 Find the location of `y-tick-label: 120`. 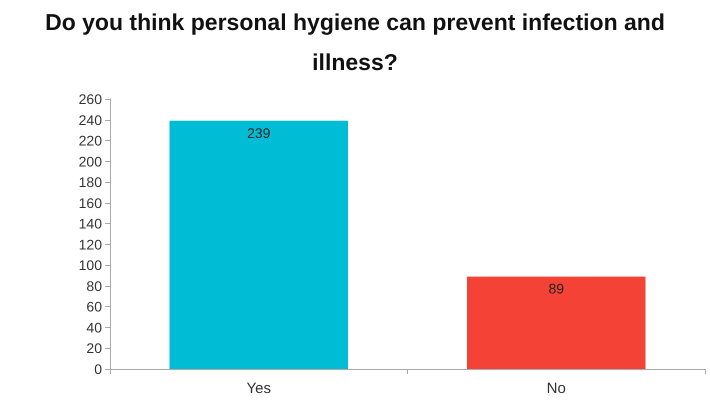

y-tick-label: 120 is located at coordinates (90, 244).